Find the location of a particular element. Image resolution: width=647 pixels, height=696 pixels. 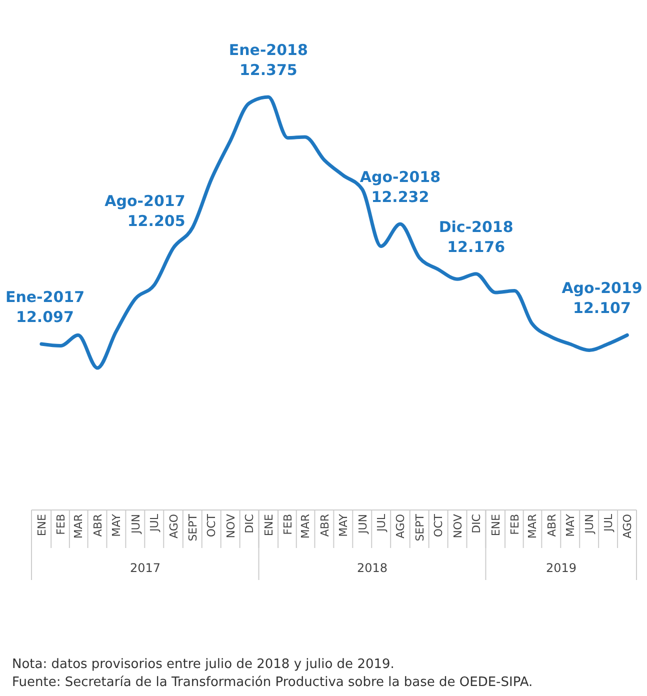

text: 2019 is located at coordinates (561, 568).